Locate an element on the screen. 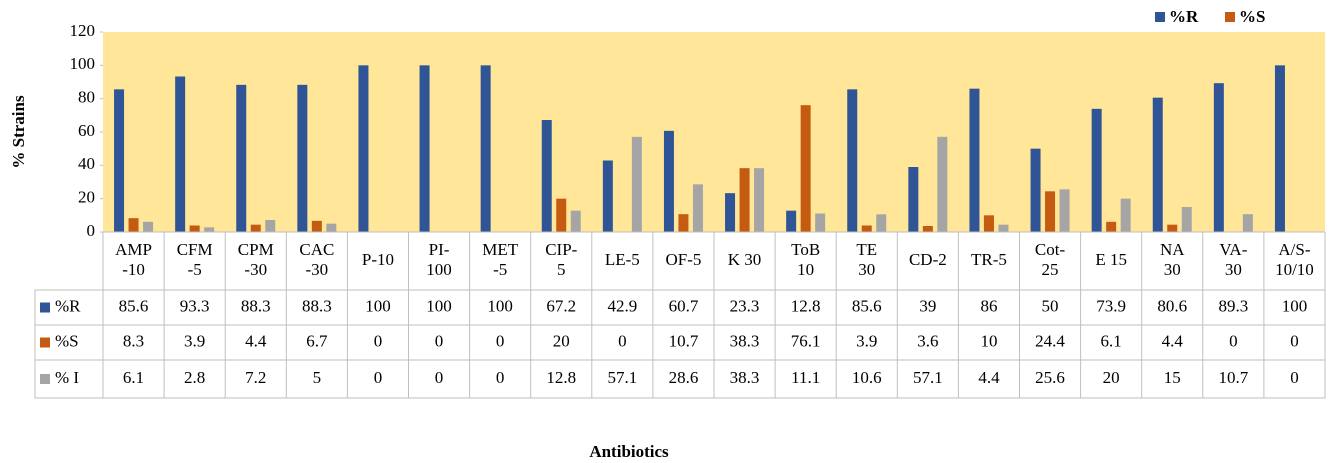  x-tick-label: VA-30 is located at coordinates (1233, 259).